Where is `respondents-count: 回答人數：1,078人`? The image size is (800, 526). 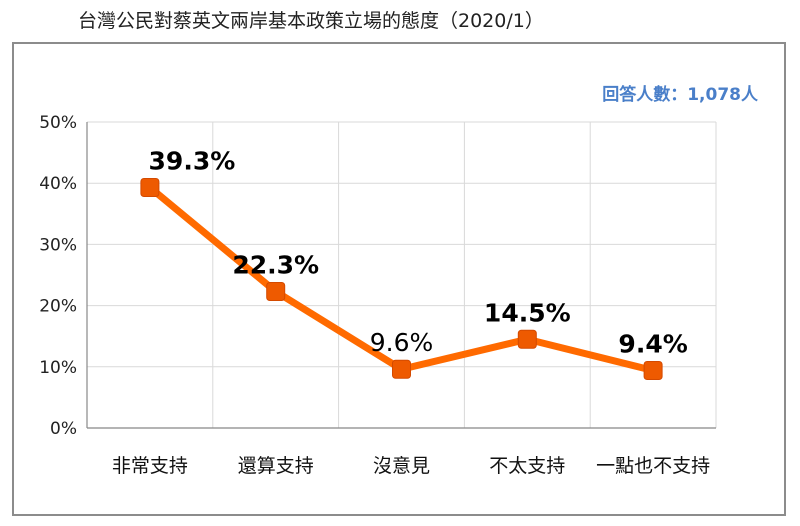 respondents-count: 回答人數：1,078人 is located at coordinates (680, 95).